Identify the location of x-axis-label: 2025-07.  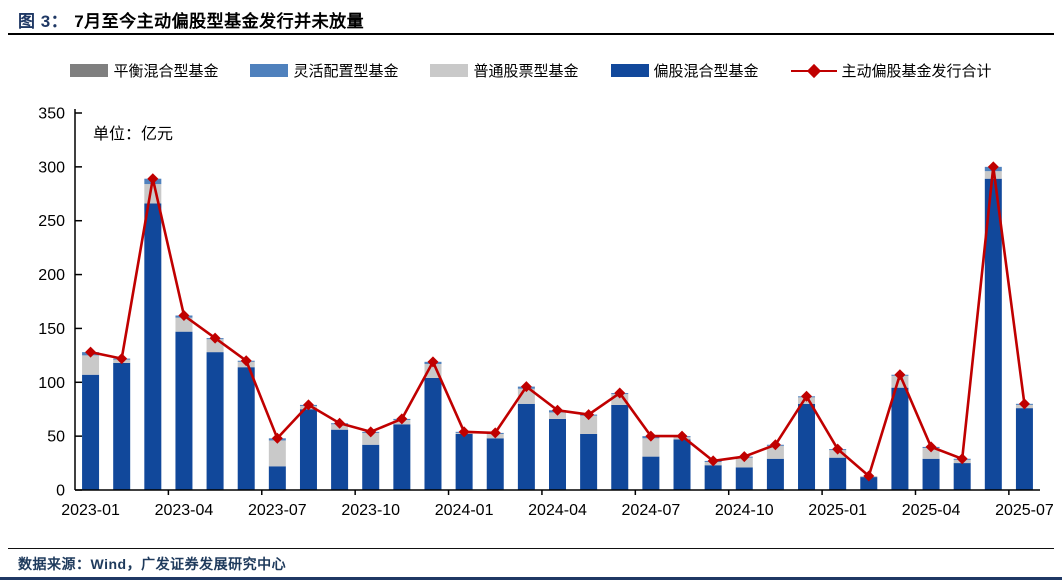
(1024, 510).